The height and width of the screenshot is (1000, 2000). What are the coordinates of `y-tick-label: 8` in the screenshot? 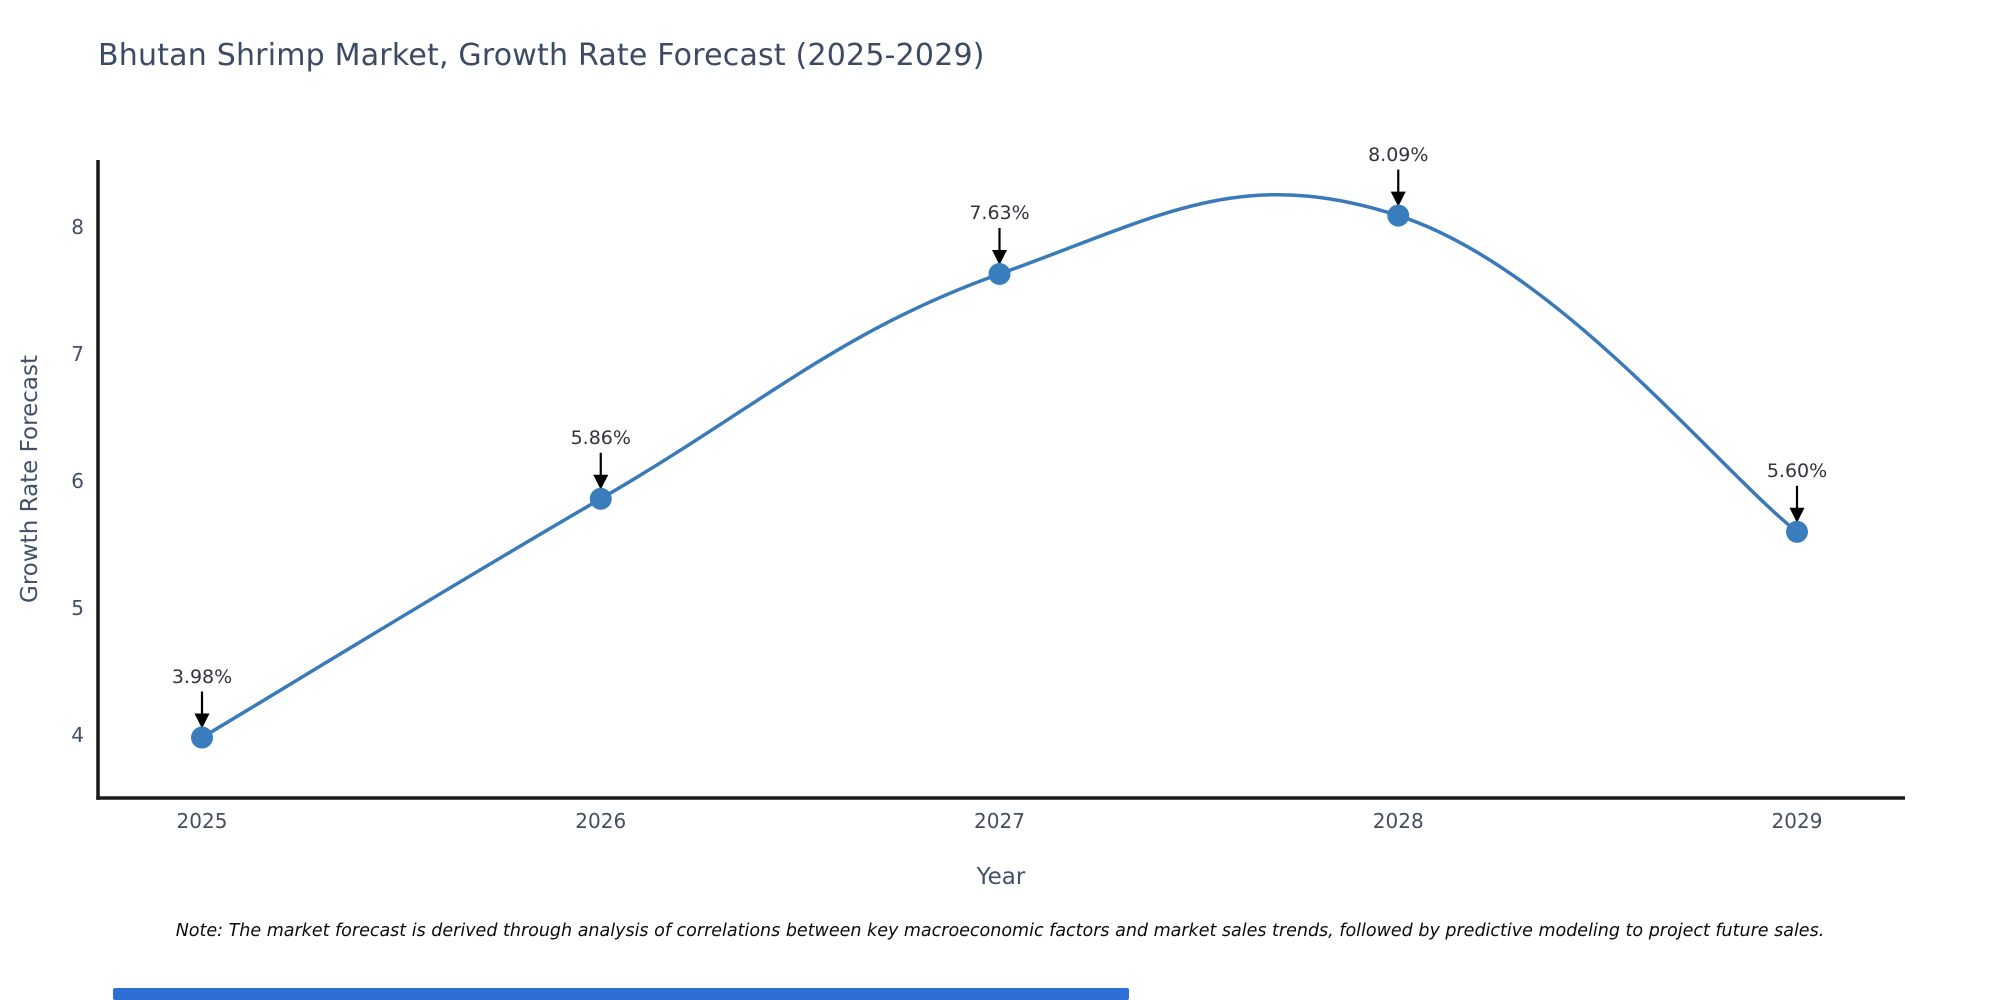 It's located at (77, 227).